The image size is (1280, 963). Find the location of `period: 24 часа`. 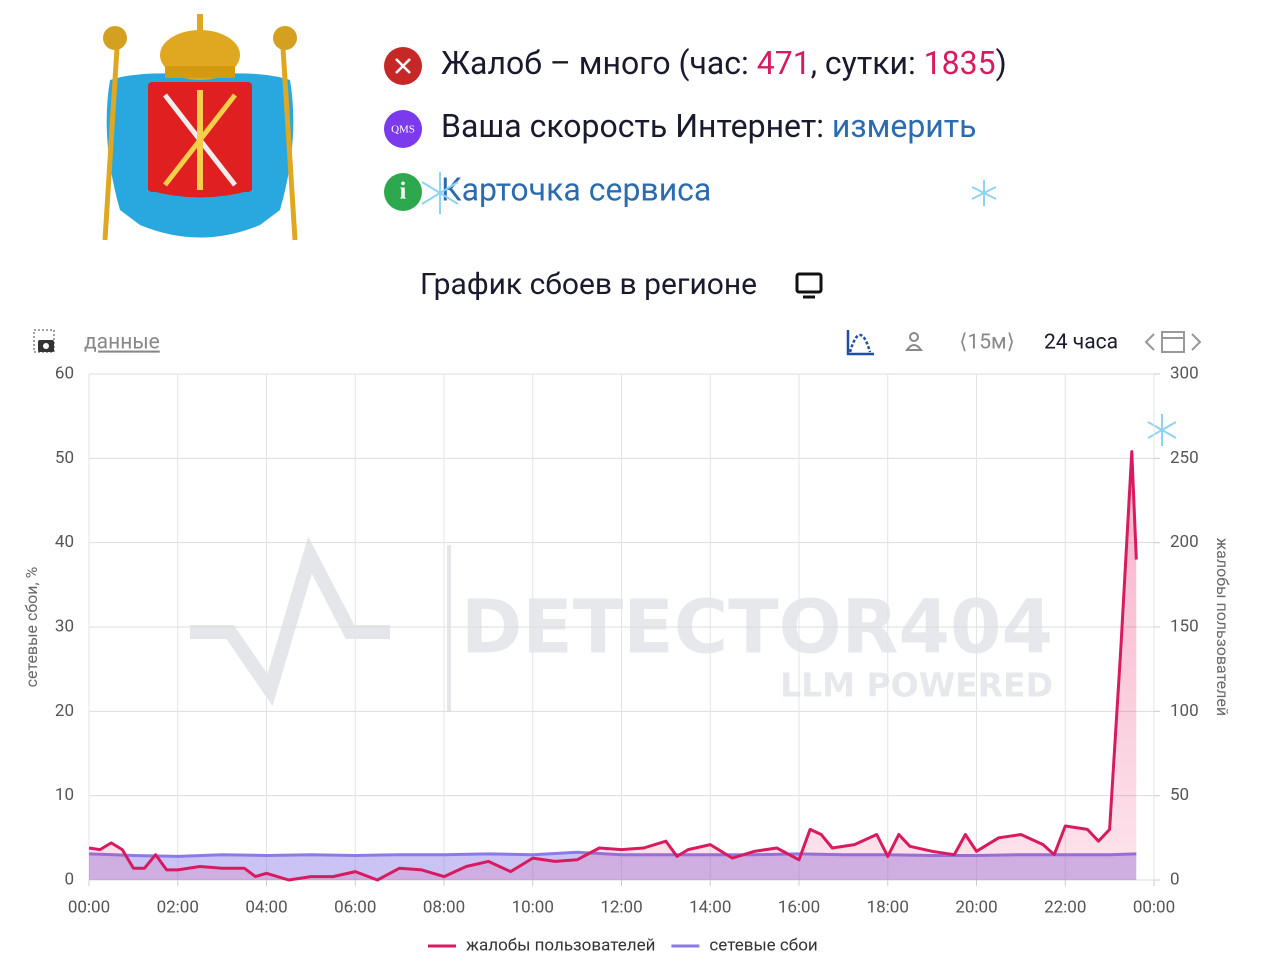

period: 24 часа is located at coordinates (1081, 343).